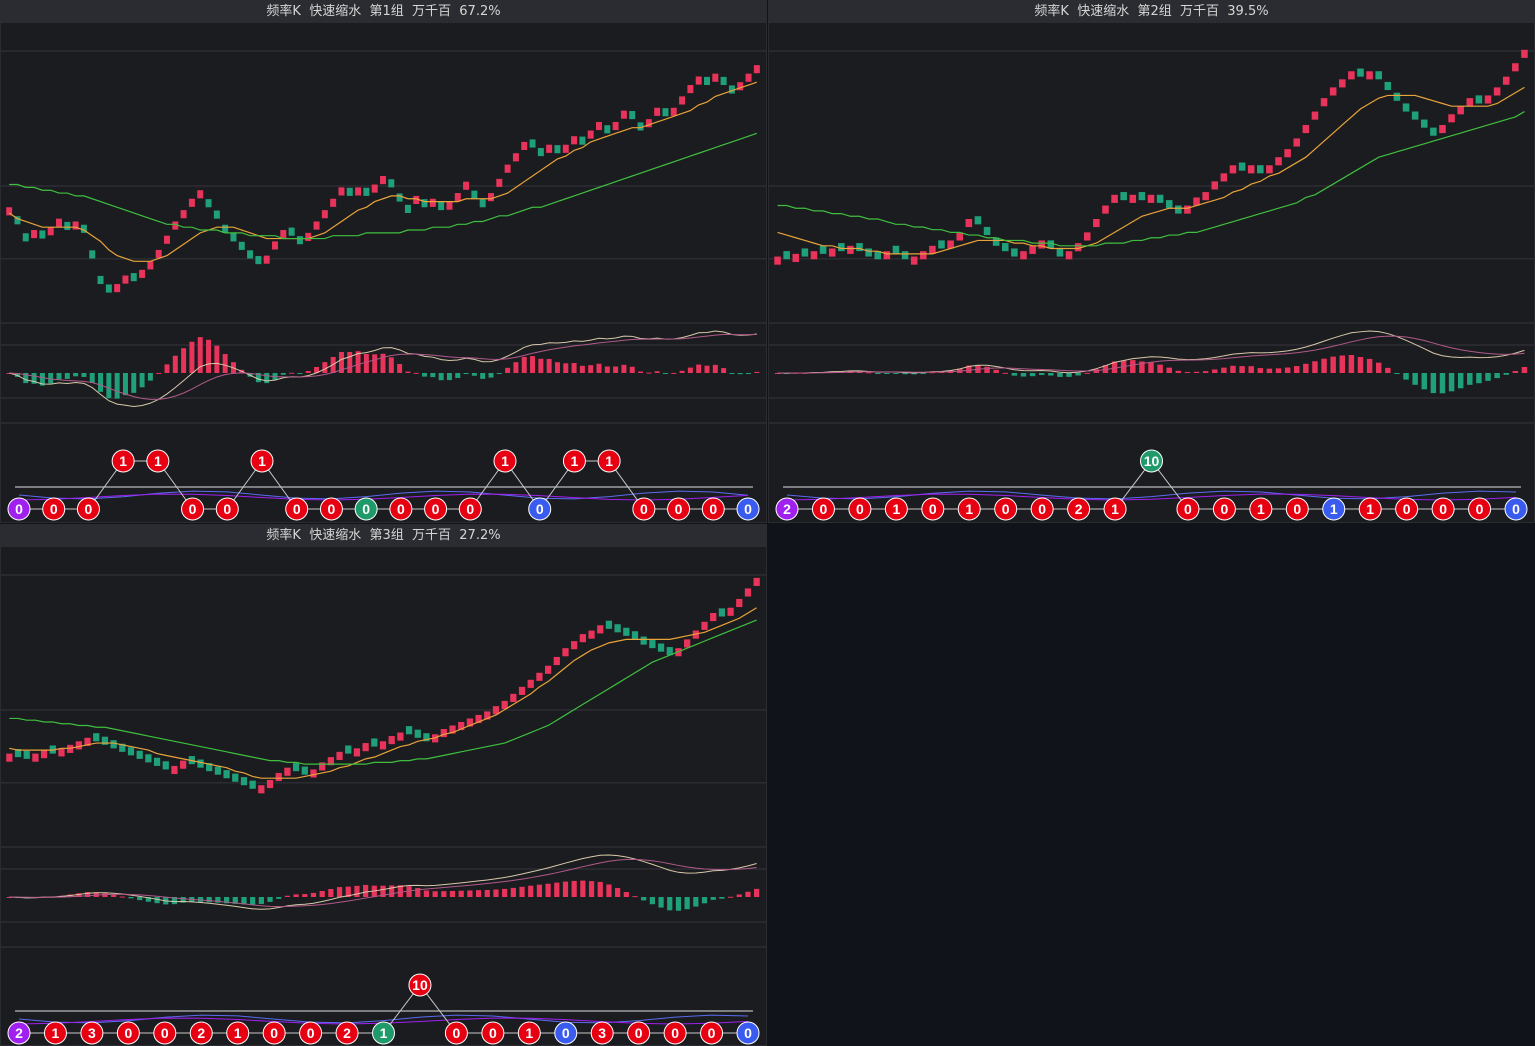 The image size is (1535, 1046). Describe the element at coordinates (92, 1033) in the screenshot. I see `count-label: 3` at that location.